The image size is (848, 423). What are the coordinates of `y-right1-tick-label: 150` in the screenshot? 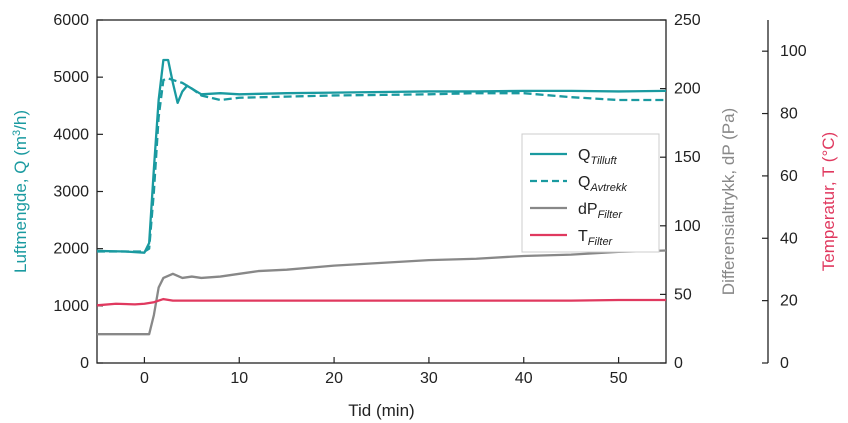 It's located at (687, 157).